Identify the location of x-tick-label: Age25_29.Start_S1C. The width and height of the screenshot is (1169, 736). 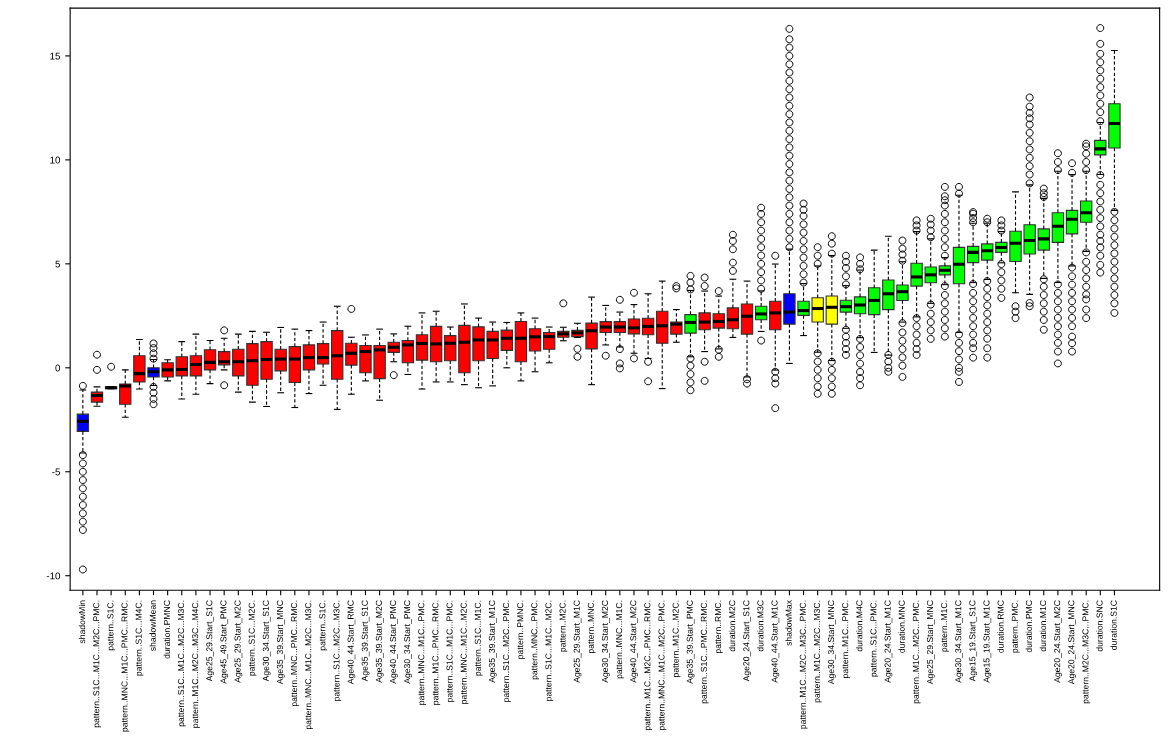
(210, 641).